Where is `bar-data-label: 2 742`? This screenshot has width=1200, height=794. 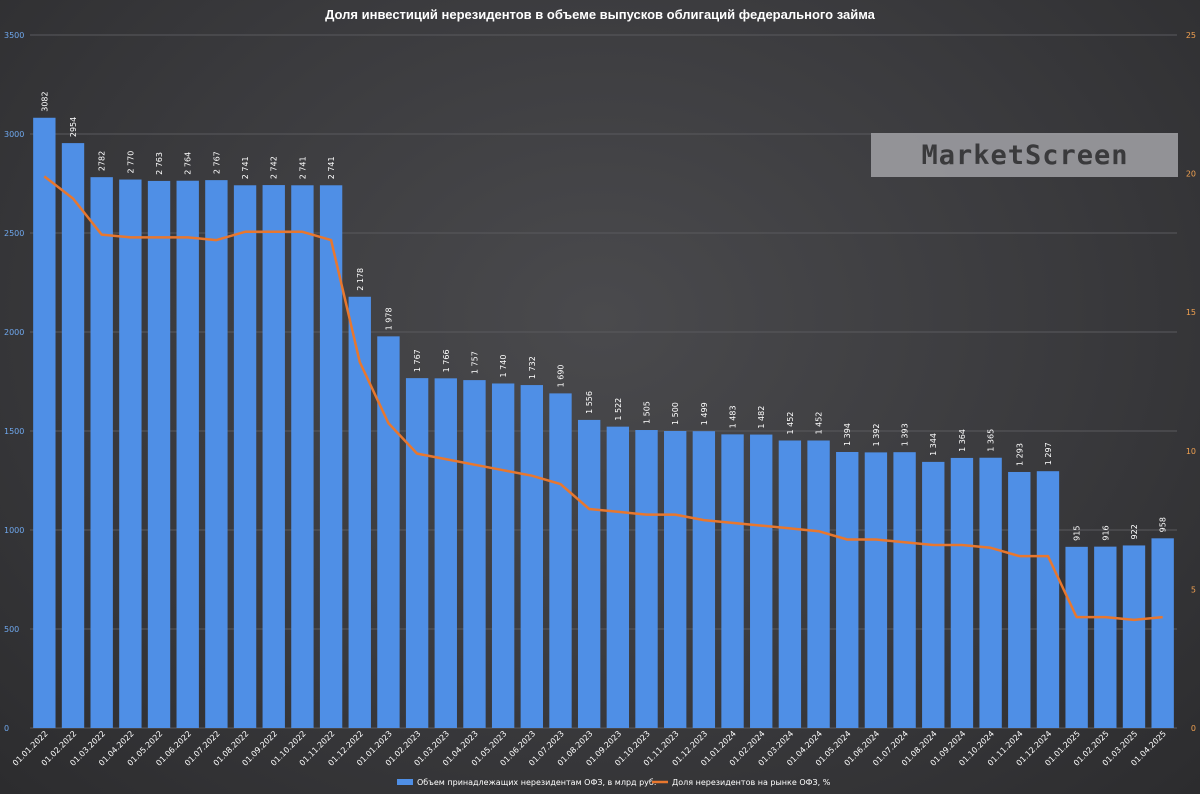
bar-data-label: 2 742 is located at coordinates (274, 167).